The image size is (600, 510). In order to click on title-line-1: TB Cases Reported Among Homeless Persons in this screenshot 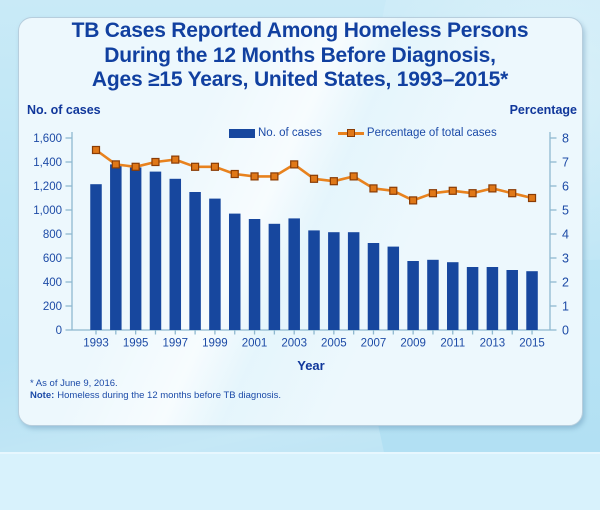, I will do `click(300, 30)`.